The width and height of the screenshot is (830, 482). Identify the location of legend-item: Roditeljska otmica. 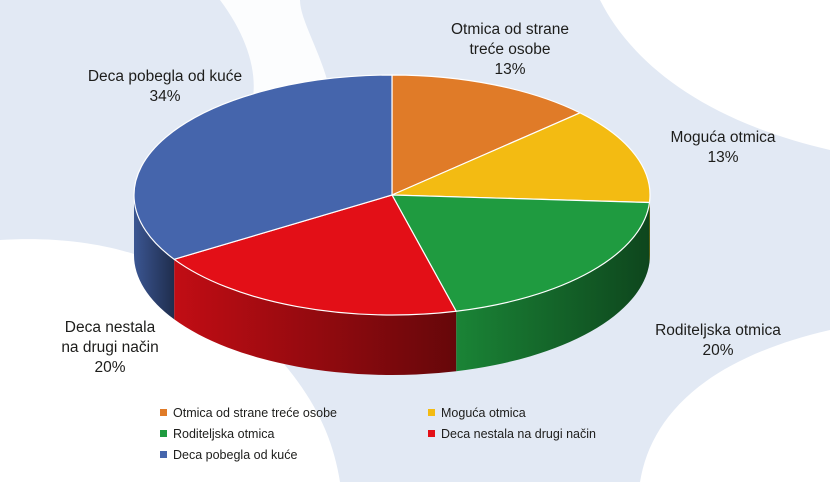
(217, 434).